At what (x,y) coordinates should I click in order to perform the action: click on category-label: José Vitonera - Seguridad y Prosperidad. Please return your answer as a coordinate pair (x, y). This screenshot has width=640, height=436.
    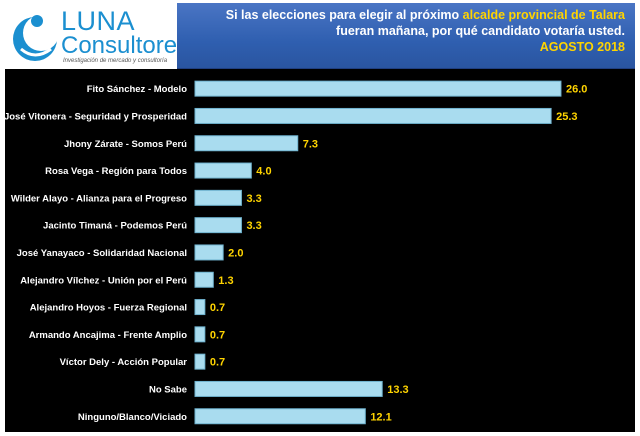
    Looking at the image, I should click on (96, 116).